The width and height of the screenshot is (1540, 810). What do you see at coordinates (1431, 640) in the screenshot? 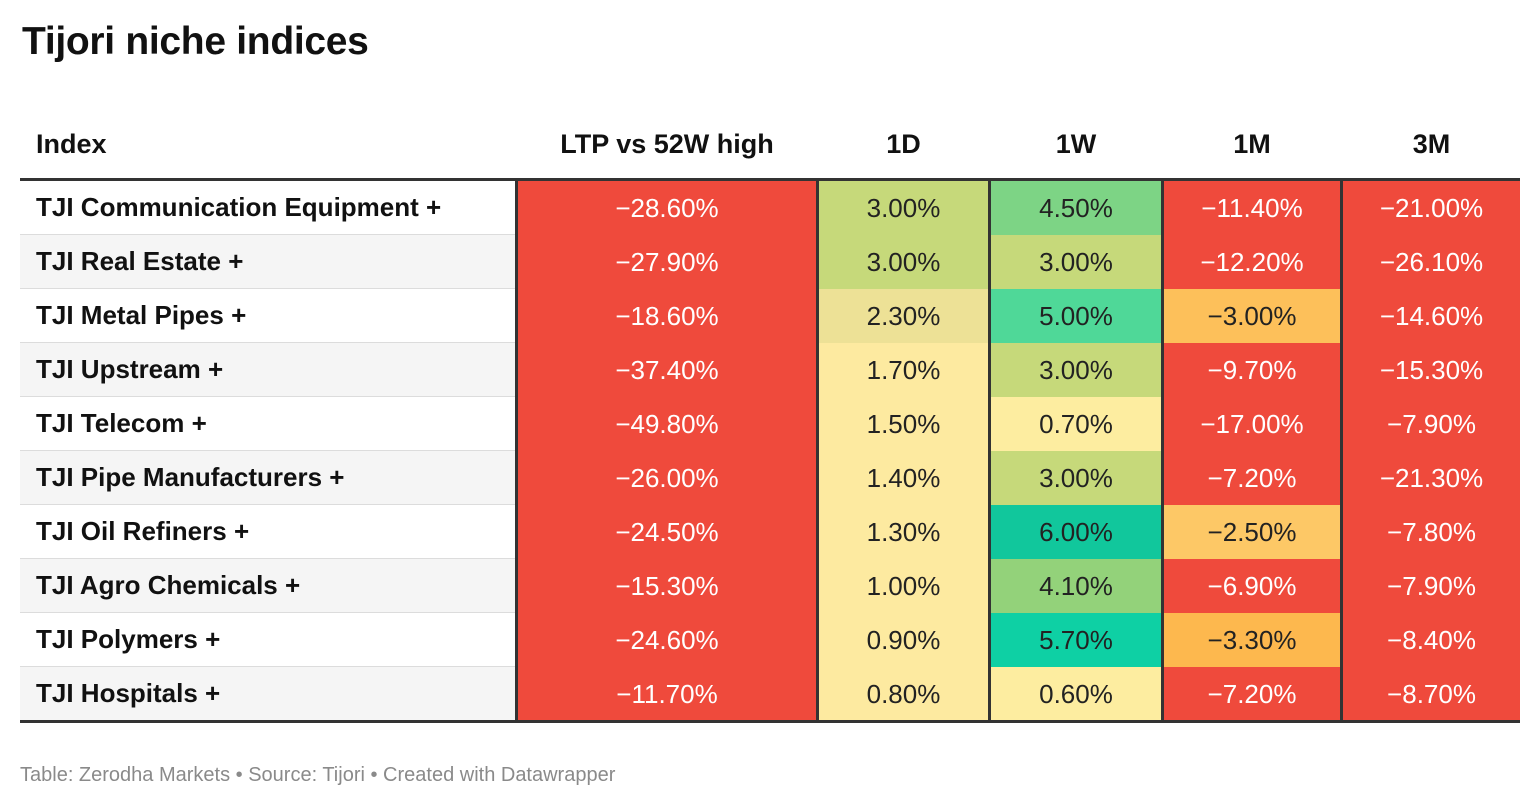
I see `cell-3m: −8.40%` at bounding box center [1431, 640].